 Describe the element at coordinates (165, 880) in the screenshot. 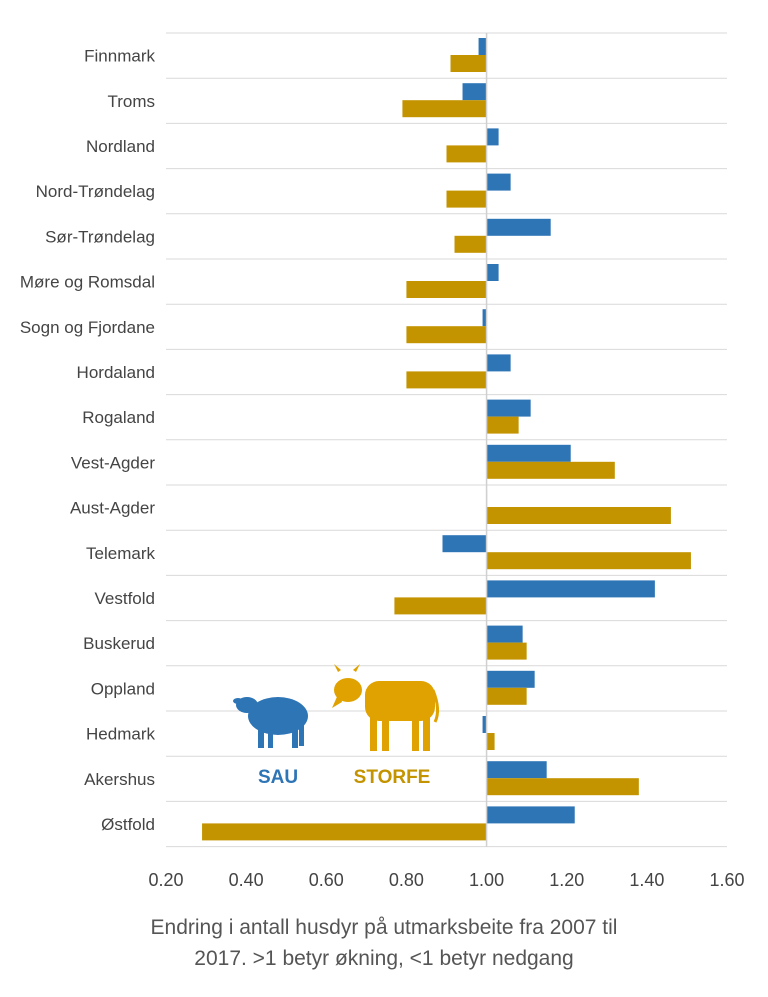

I see `x-tick-label: 0.20` at that location.